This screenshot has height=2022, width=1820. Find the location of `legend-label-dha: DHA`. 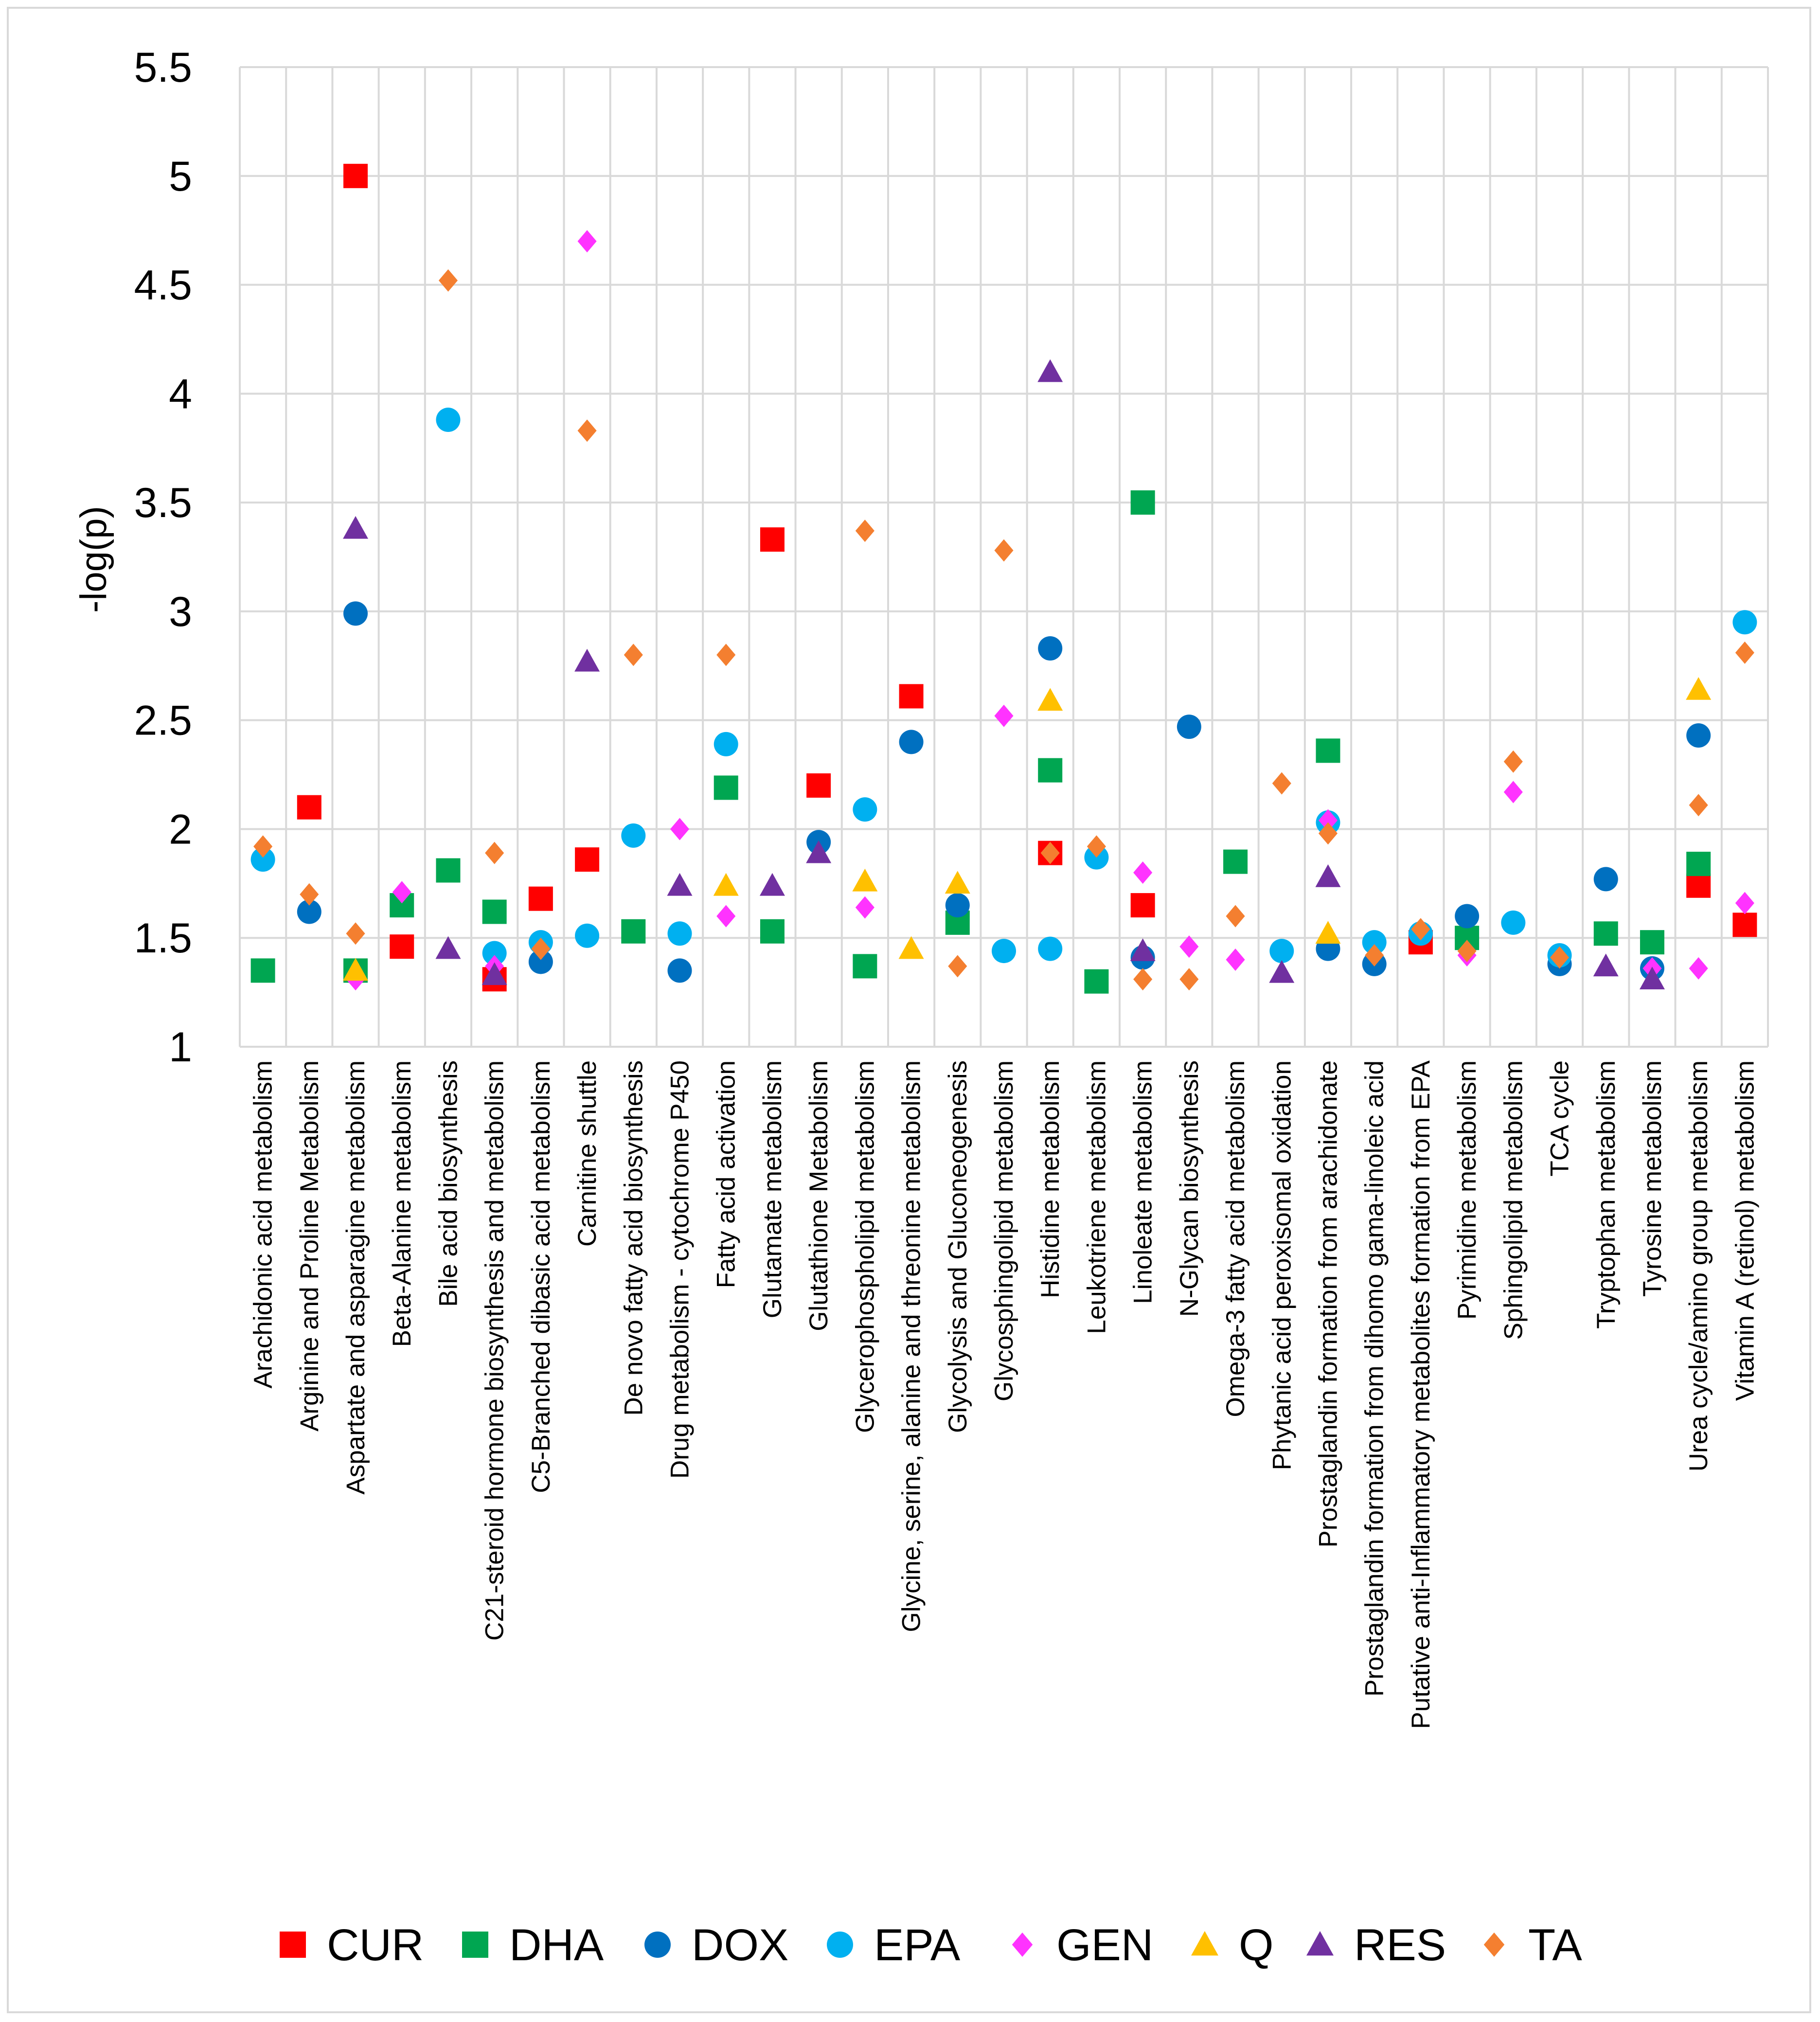

legend-label-dha: DHA is located at coordinates (556, 1945).